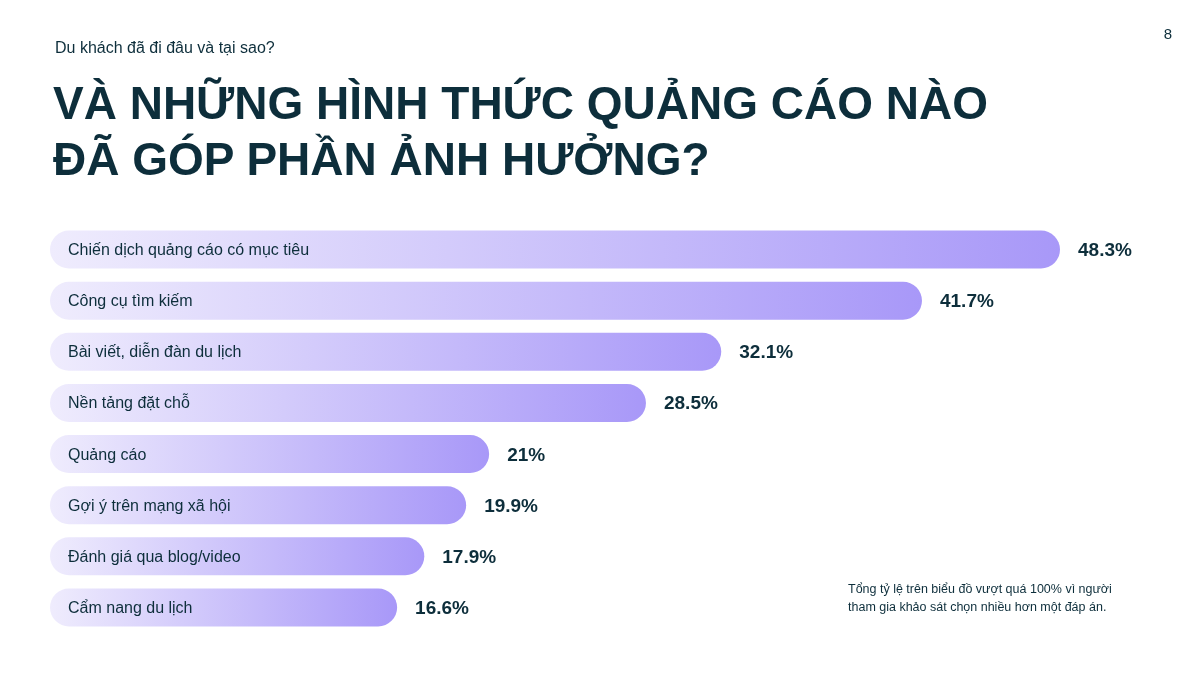 The height and width of the screenshot is (675, 1200). What do you see at coordinates (766, 352) in the screenshot?
I see `data-label: 32.1%` at bounding box center [766, 352].